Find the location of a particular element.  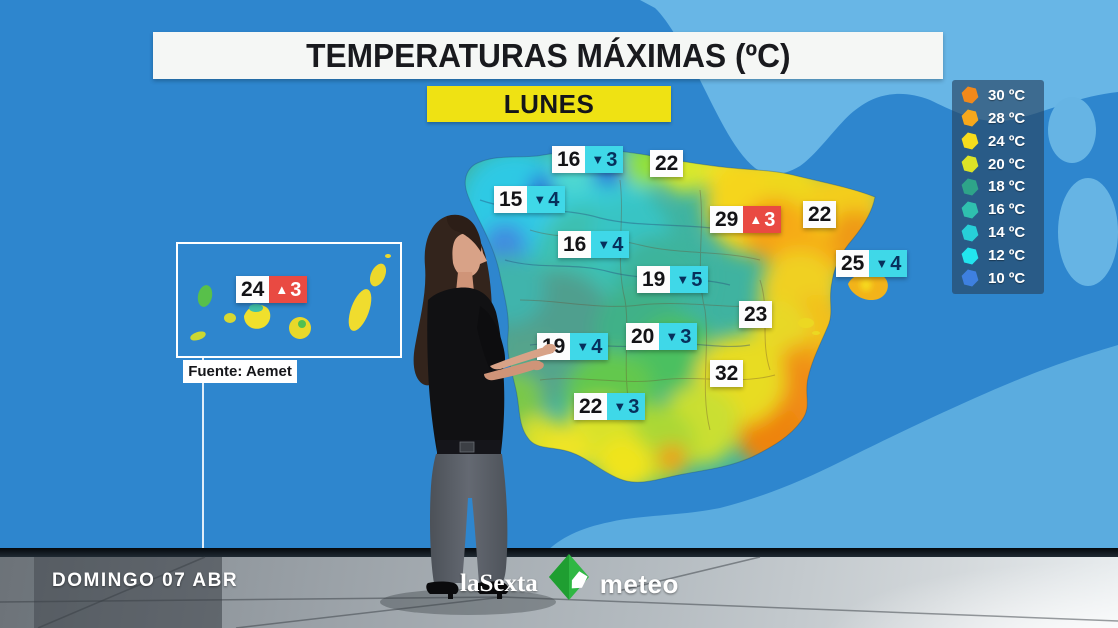

canary-islands-map is located at coordinates (290, 297).